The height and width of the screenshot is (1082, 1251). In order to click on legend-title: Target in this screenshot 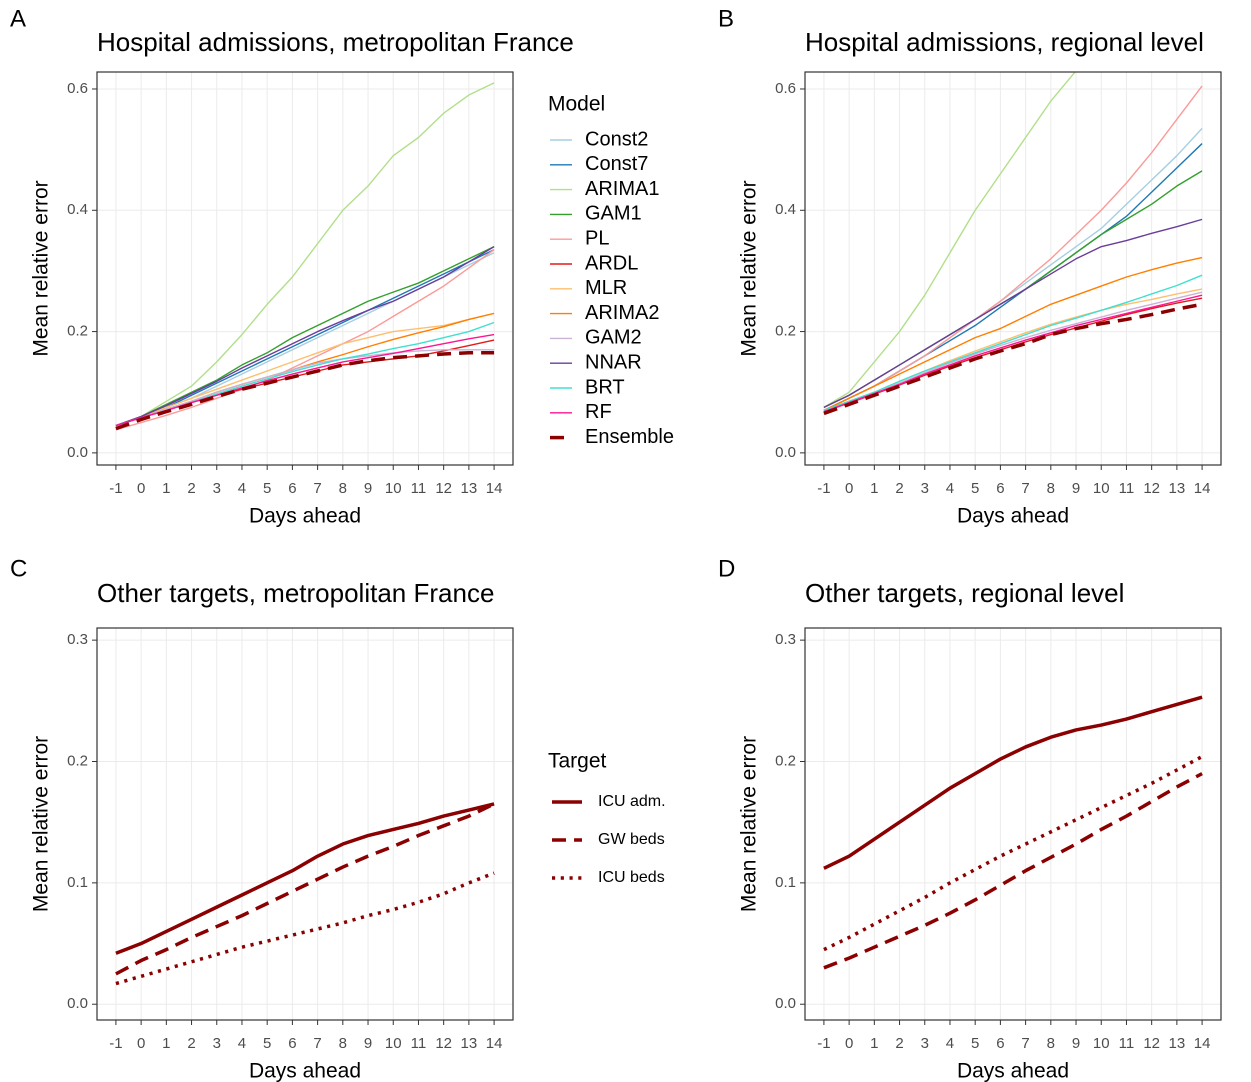, I will do `click(577, 761)`.